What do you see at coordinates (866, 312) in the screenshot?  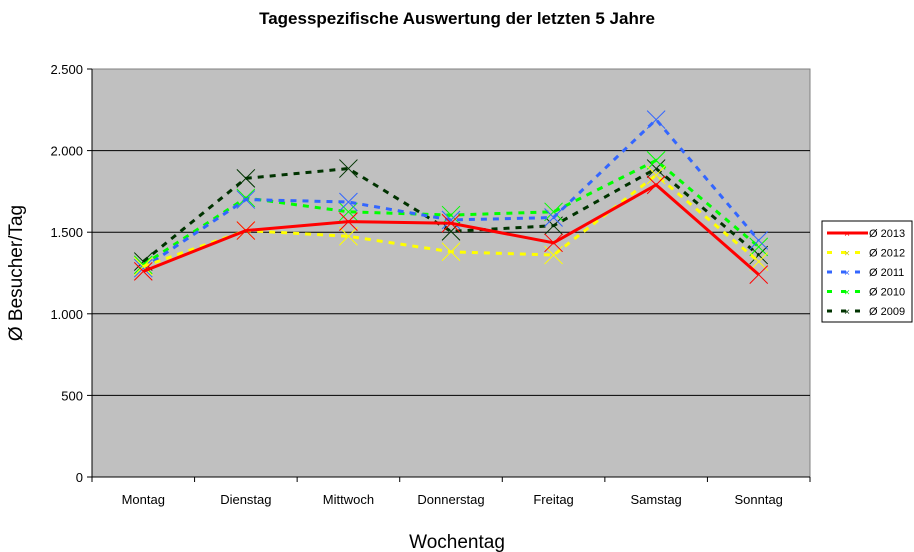 I see `legend-entry: × Ø 2009` at bounding box center [866, 312].